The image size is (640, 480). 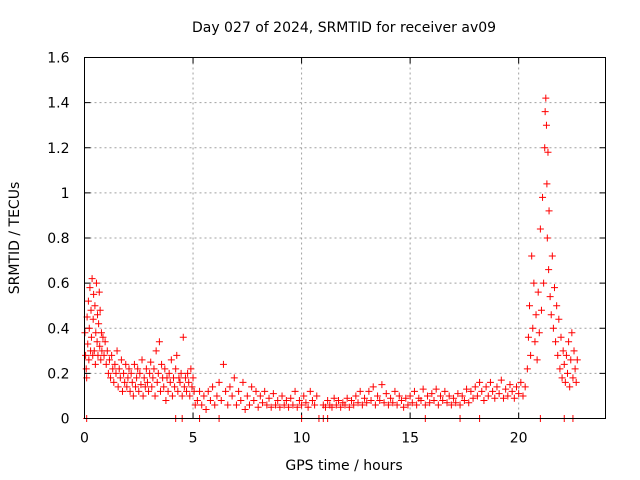 I want to click on y-tick-label: 0.6, so click(x=58, y=284).